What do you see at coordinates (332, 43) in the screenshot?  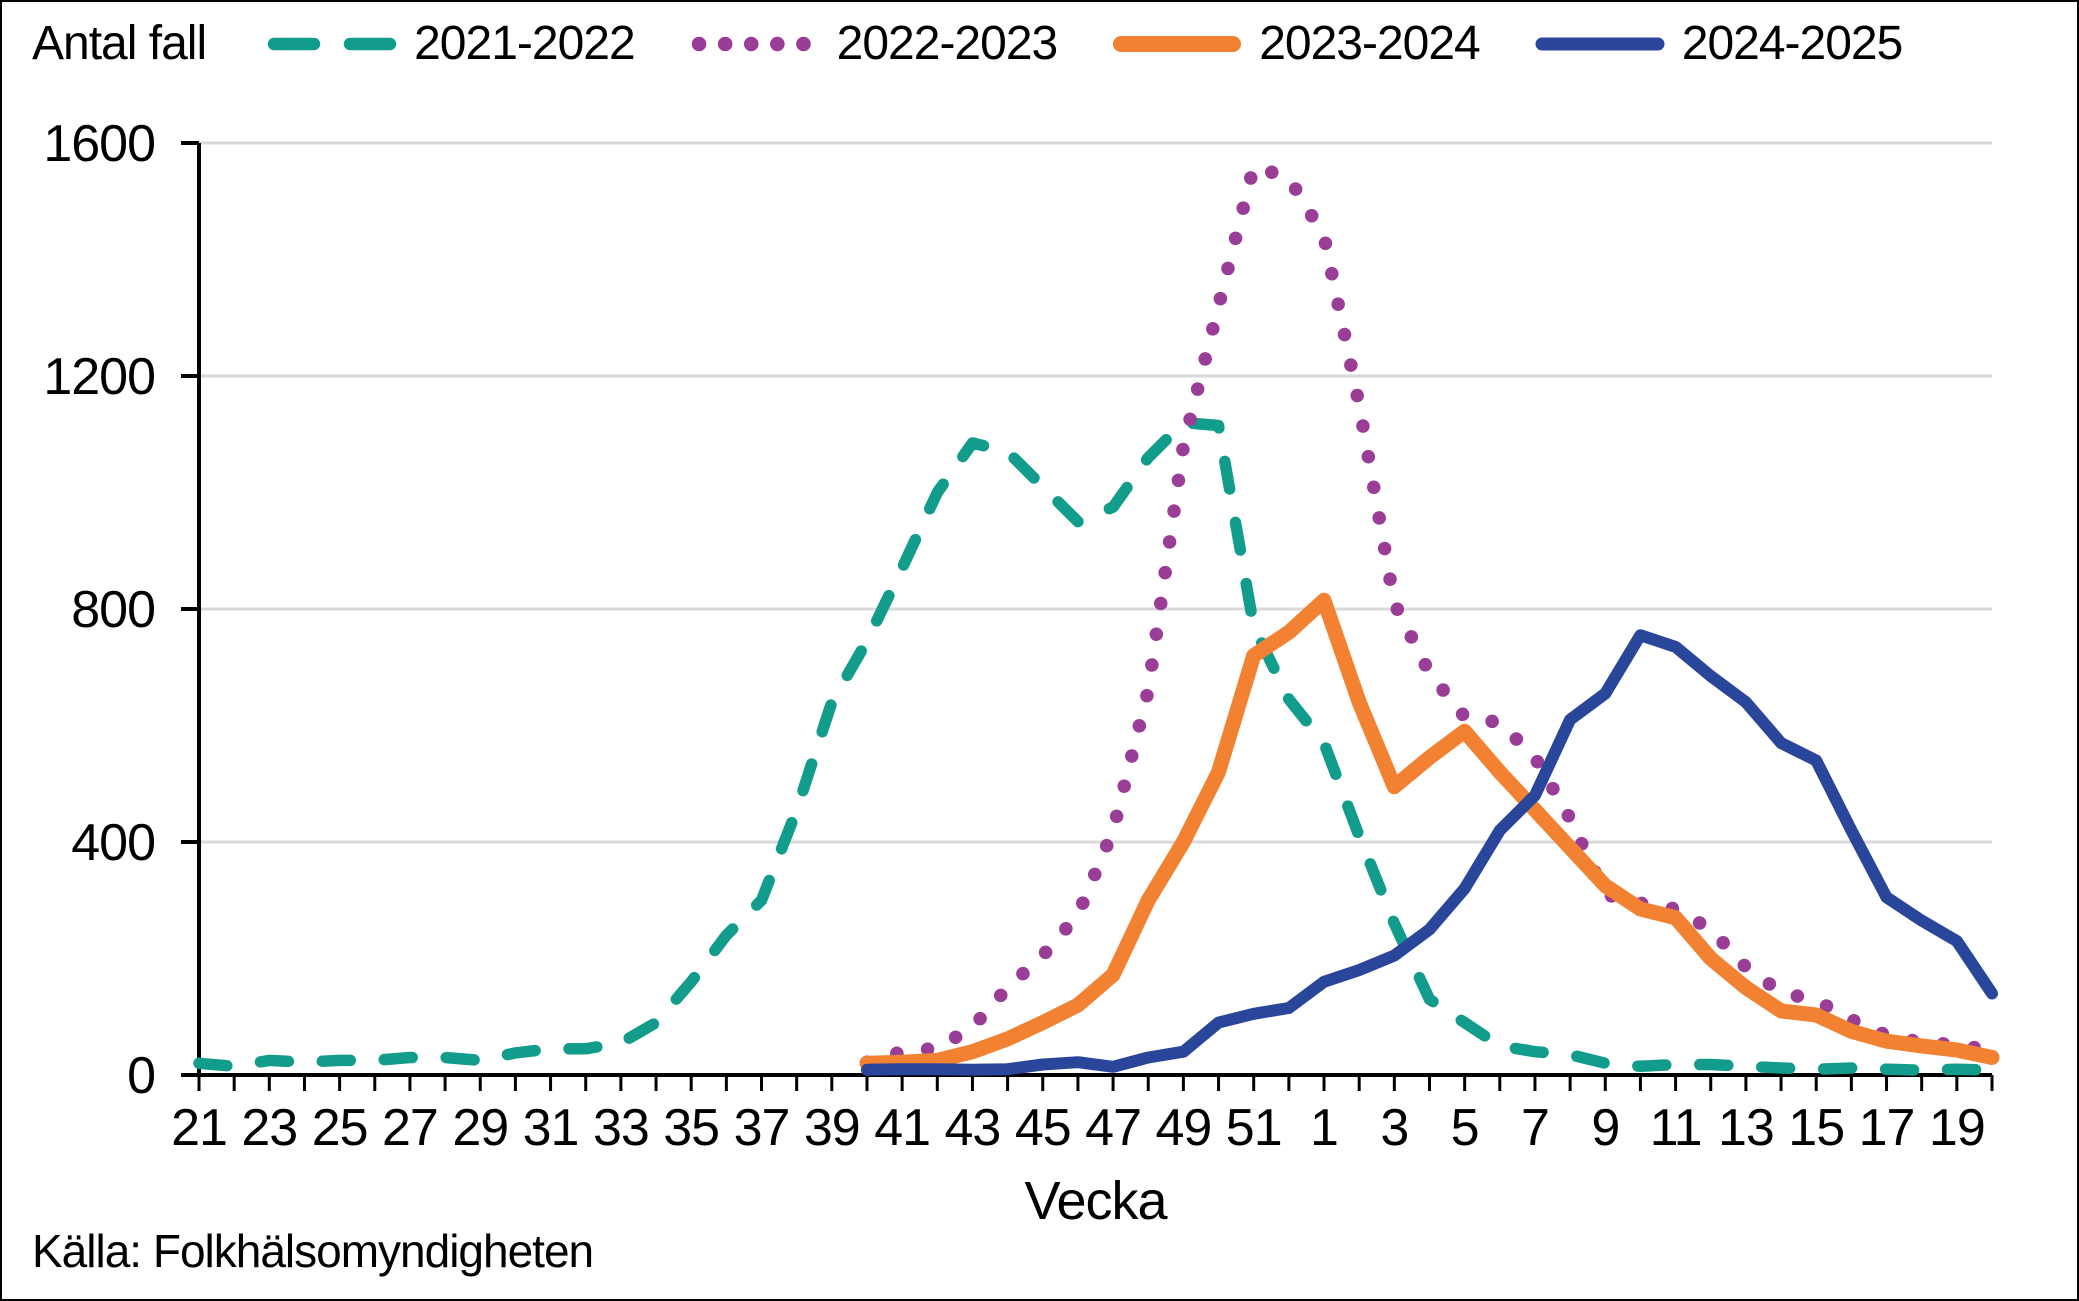 I see `legend-swatch-dashed-line-icon` at bounding box center [332, 43].